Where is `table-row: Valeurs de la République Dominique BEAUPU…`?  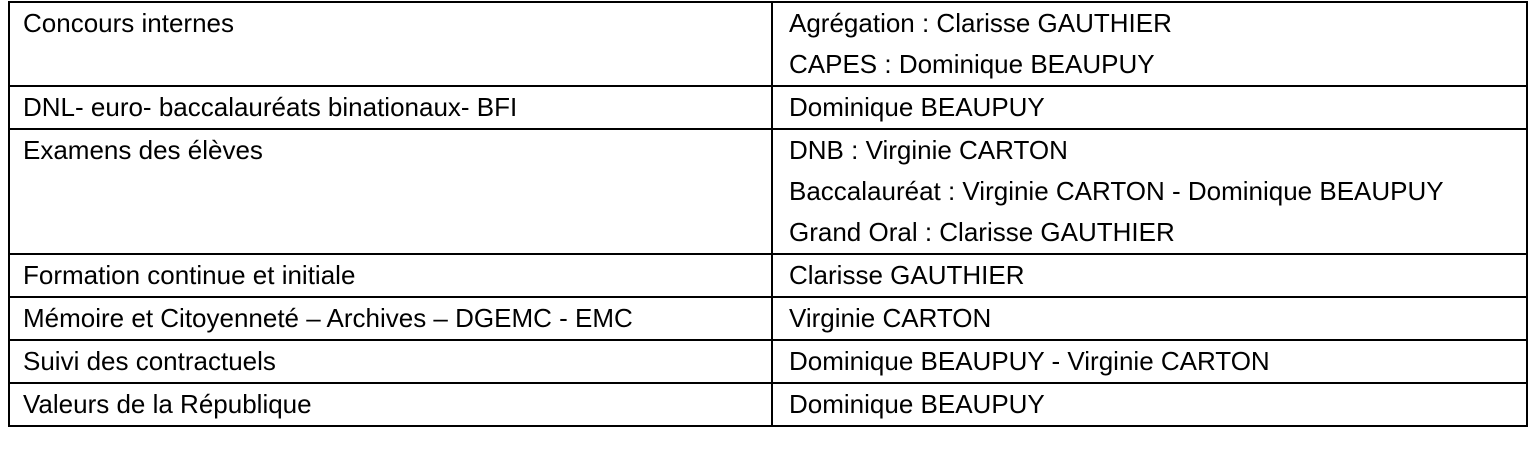
table-row: Valeurs de la République Dominique BEAUPU… is located at coordinates (768, 404).